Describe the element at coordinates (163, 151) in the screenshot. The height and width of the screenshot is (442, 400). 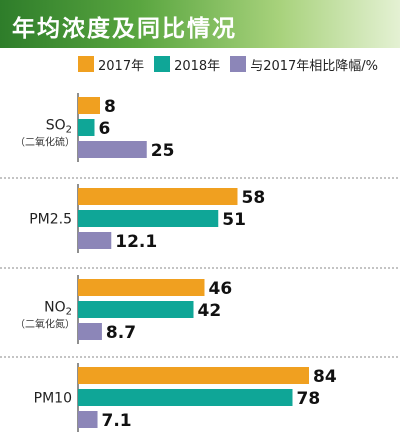
I see `value-label-1-3: 25` at that location.